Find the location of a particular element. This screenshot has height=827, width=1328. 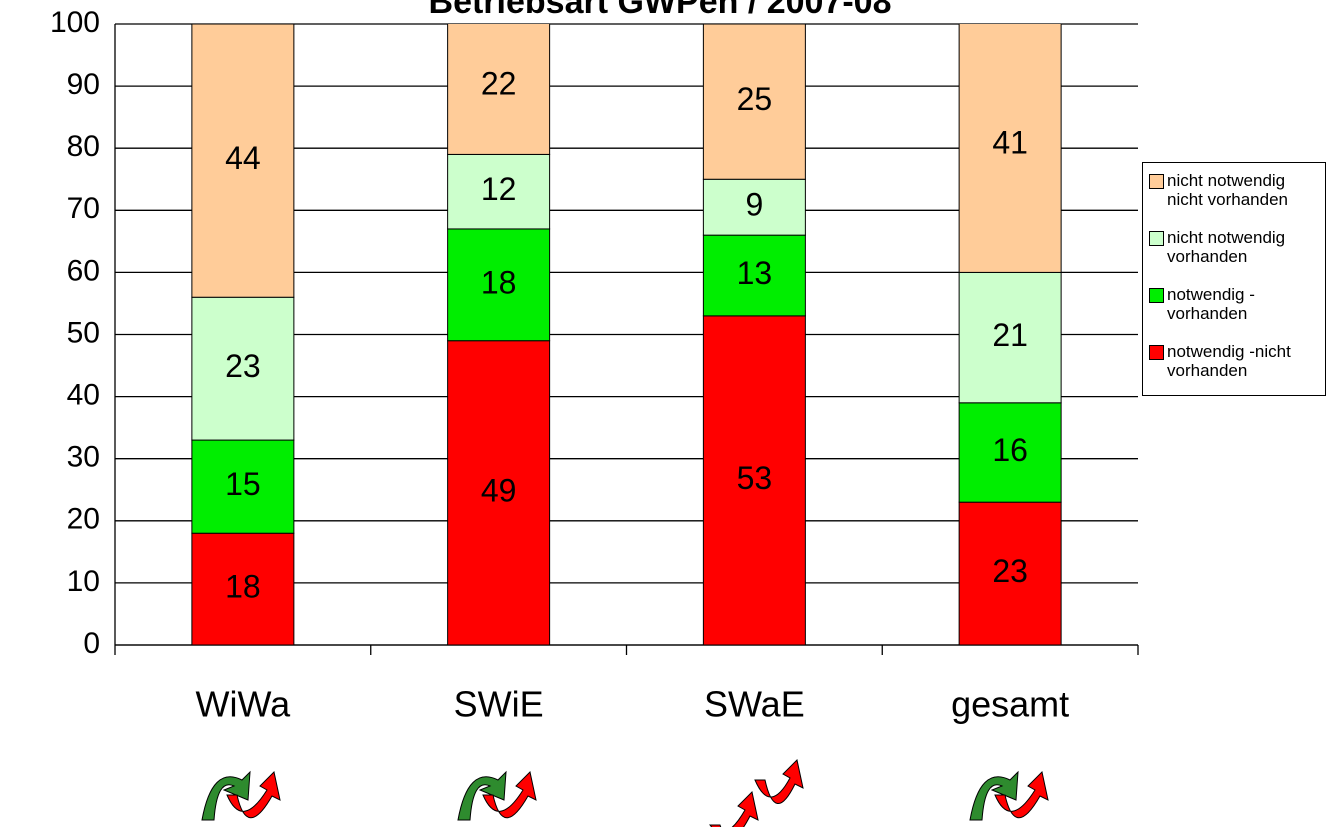

data-label: 53 is located at coordinates (755, 478).